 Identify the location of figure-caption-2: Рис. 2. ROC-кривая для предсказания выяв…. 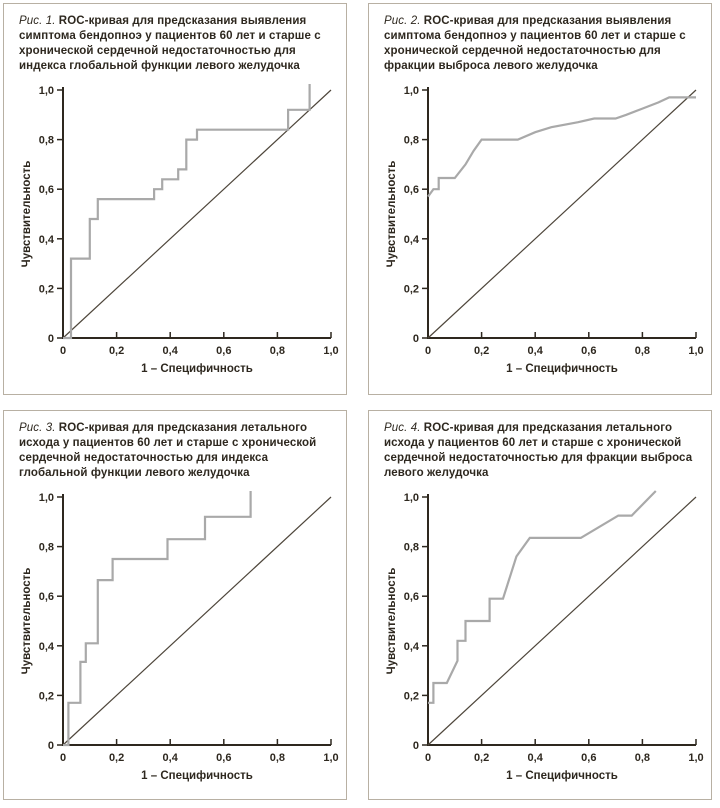
(541, 44).